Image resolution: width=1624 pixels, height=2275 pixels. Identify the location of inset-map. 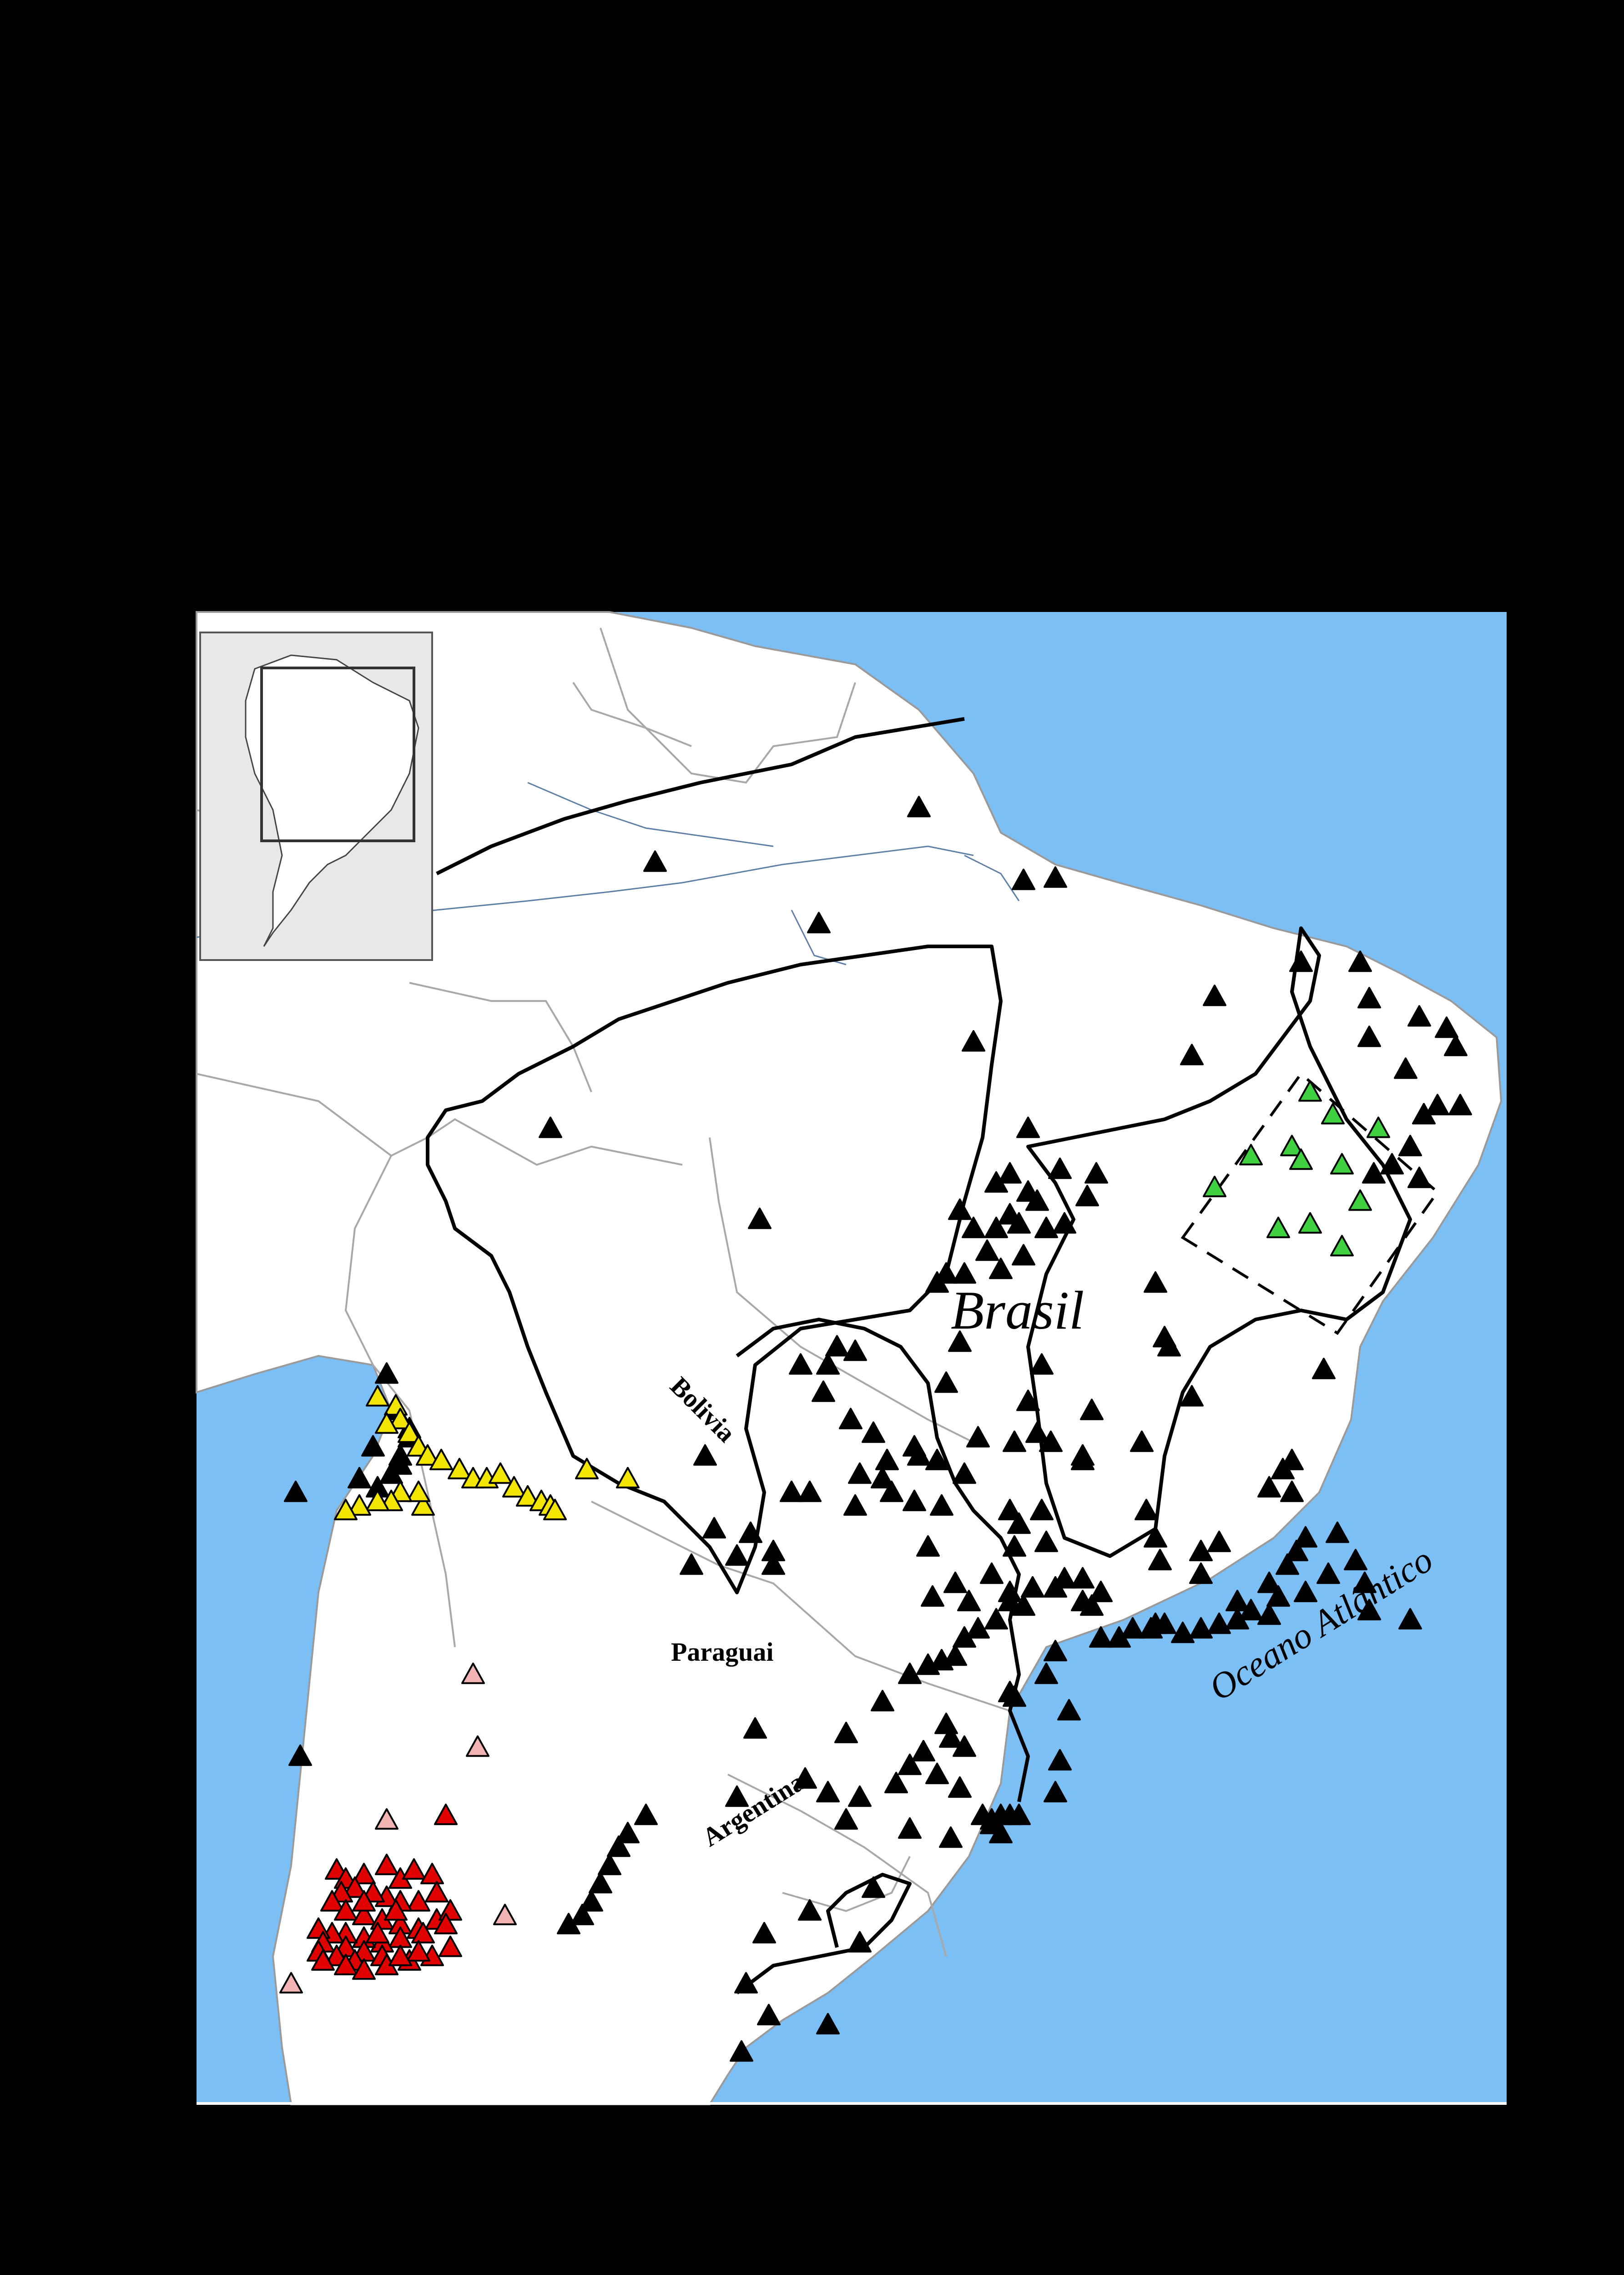
(316, 797).